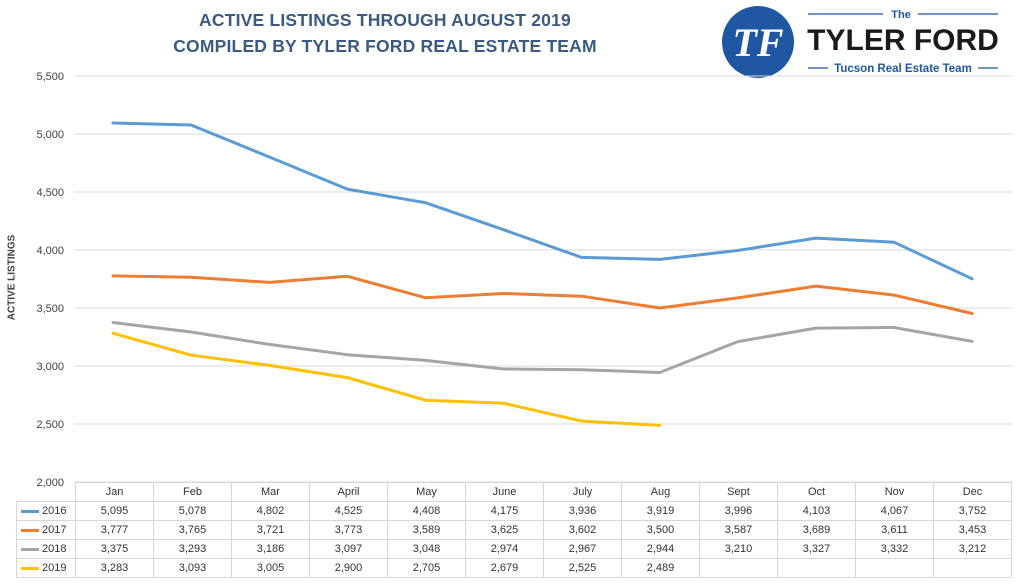  I want to click on data-label: 5,095, so click(114, 511).